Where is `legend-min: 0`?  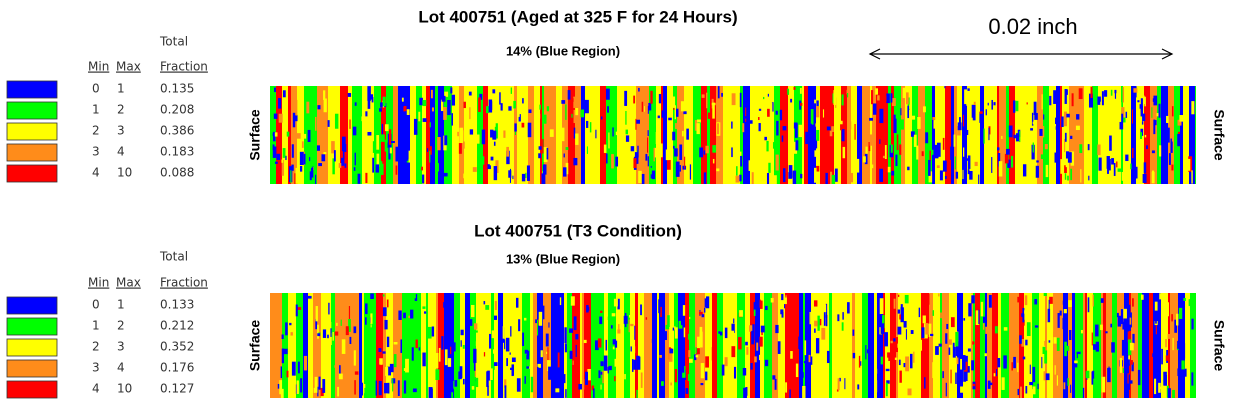
legend-min: 0 is located at coordinates (96, 89).